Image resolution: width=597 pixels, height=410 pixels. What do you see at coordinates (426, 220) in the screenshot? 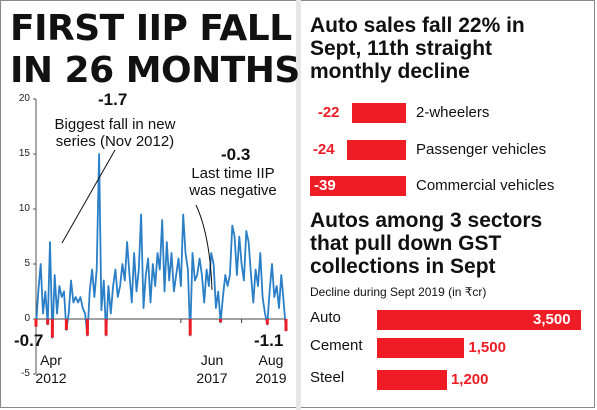
I see `gst-title-line1: Autos among 3 sectors` at bounding box center [426, 220].